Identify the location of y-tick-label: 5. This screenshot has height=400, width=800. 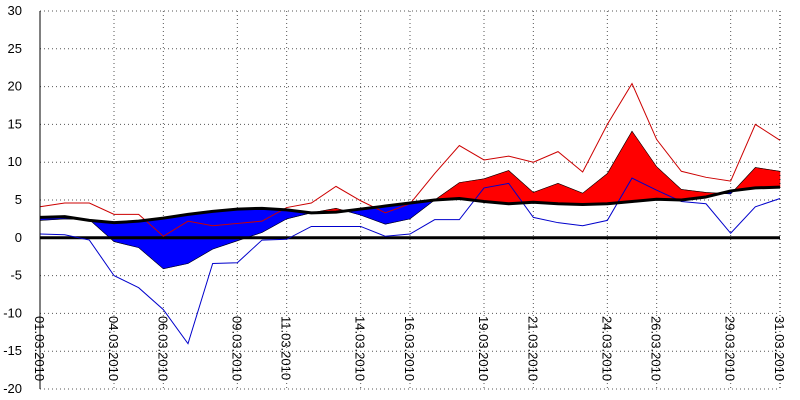
(18, 199).